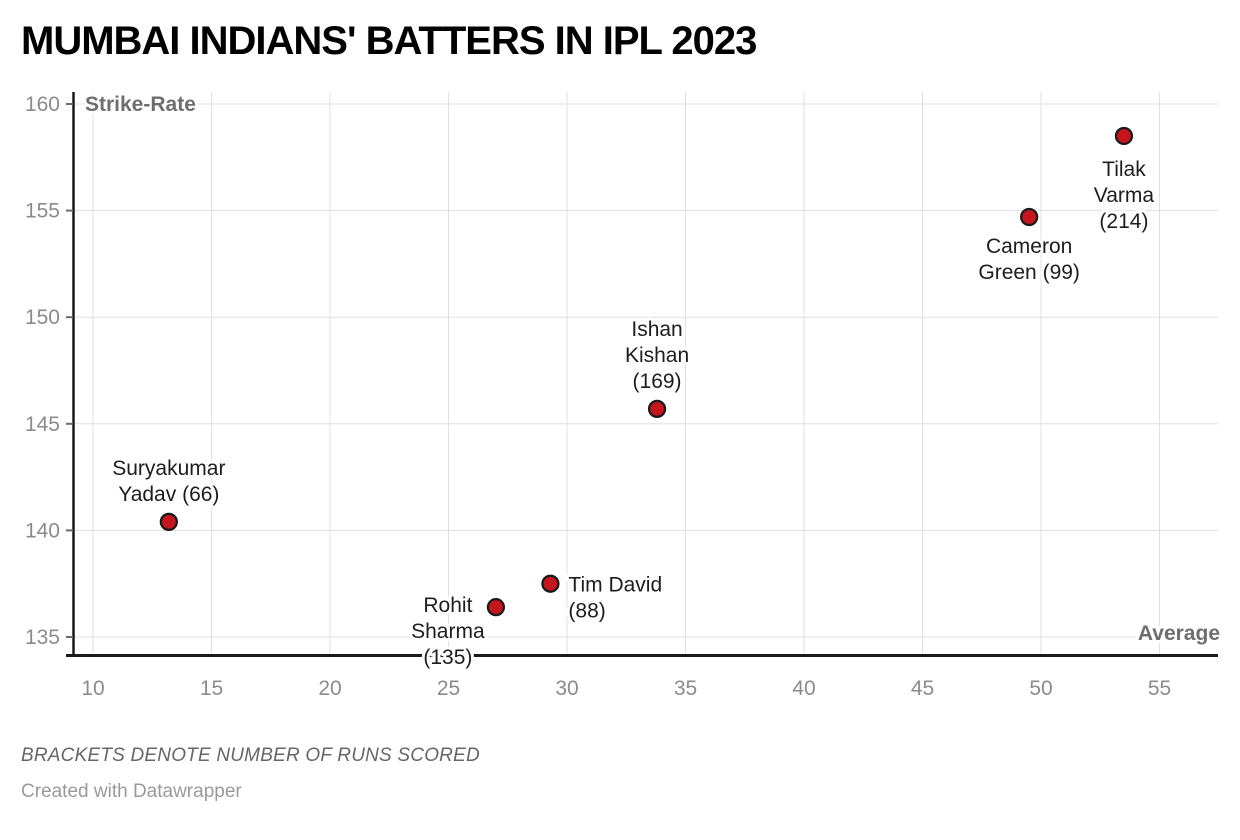 Image resolution: width=1240 pixels, height=840 pixels. I want to click on point-label-tilak-varma: (214), so click(1123, 221).